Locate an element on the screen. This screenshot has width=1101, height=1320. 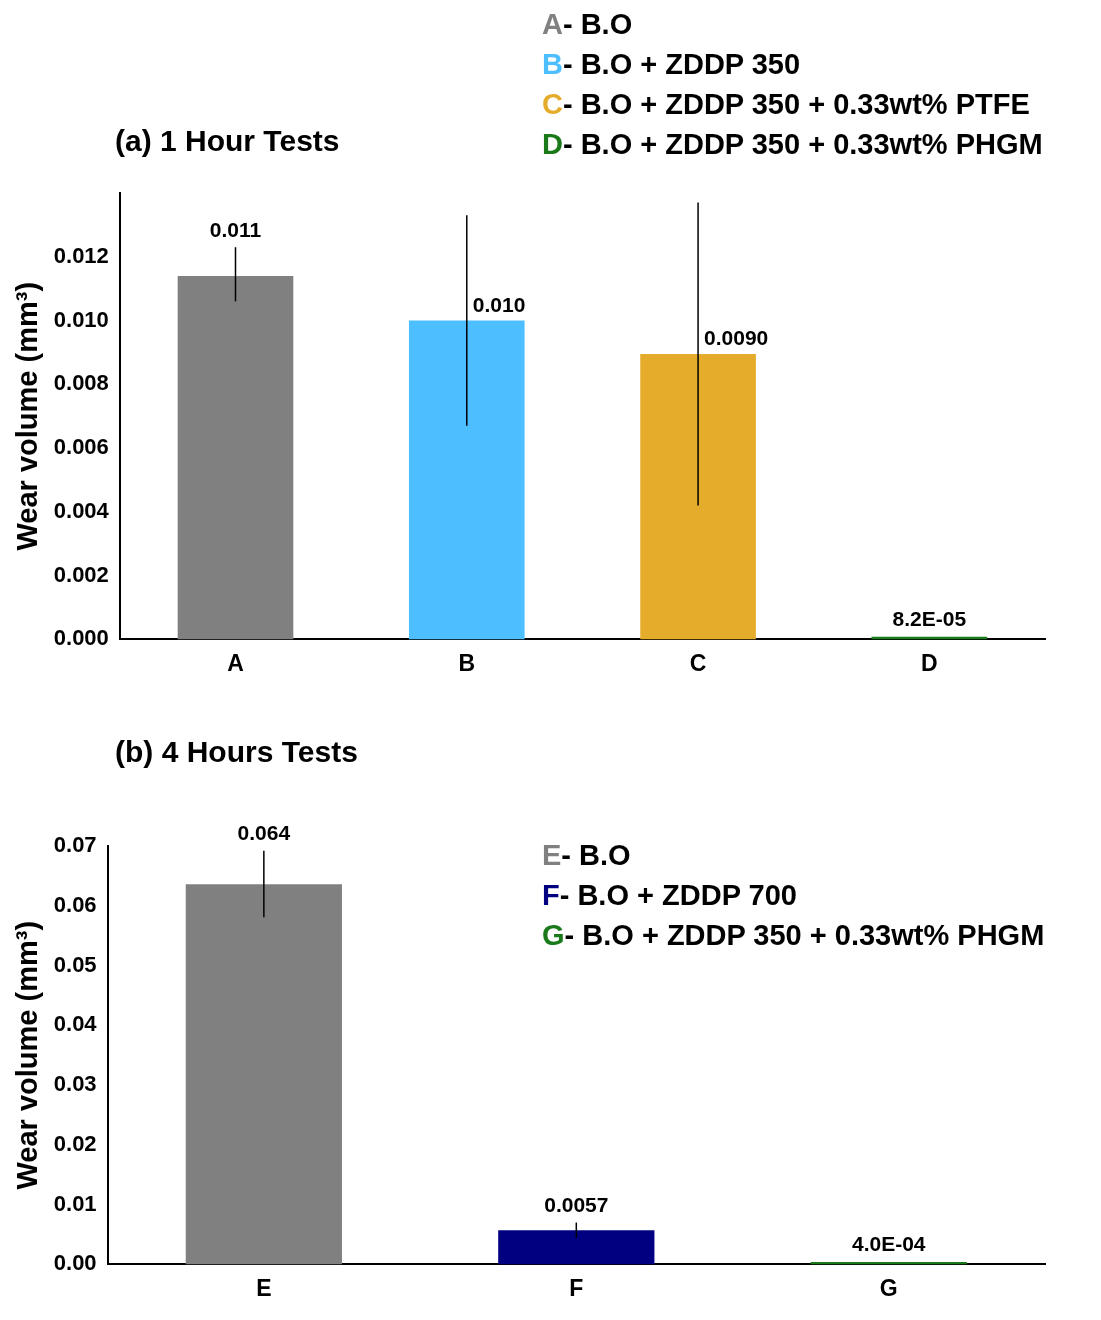
y-tick-label: 0.012 is located at coordinates (81, 255).